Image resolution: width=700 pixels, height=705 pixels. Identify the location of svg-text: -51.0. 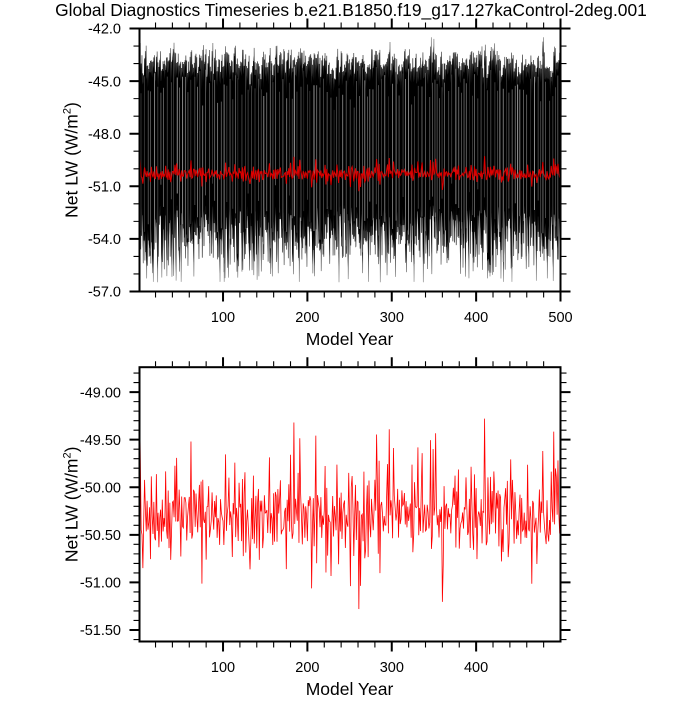
(104, 188).